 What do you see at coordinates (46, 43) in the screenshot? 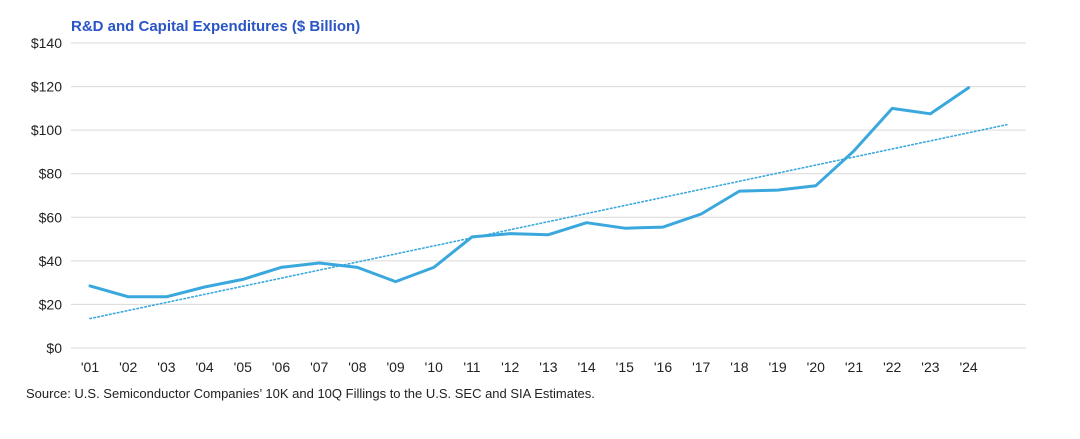
I see `y-tick-label: $140` at bounding box center [46, 43].